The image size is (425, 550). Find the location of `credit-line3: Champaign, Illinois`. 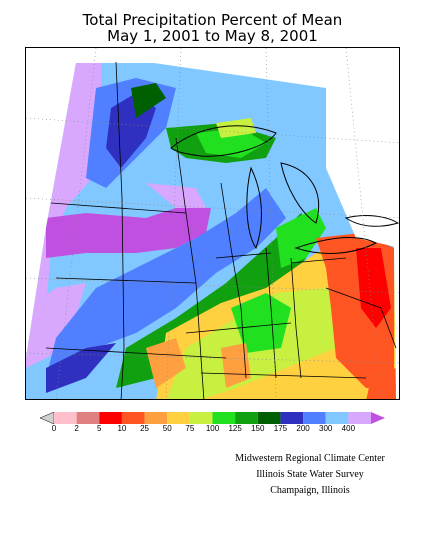

credit-line3: Champaign, Illinois is located at coordinates (310, 490).